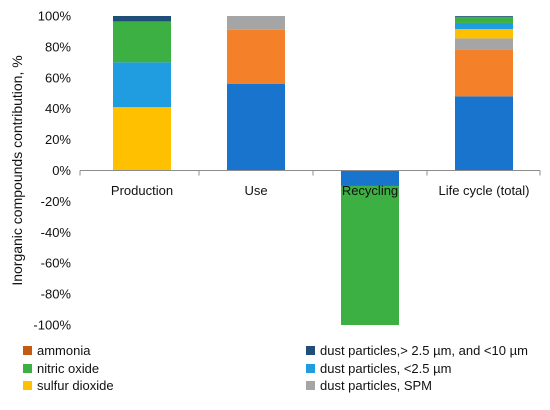  Describe the element at coordinates (58, 77) in the screenshot. I see `y-tick-label: 60%` at that location.